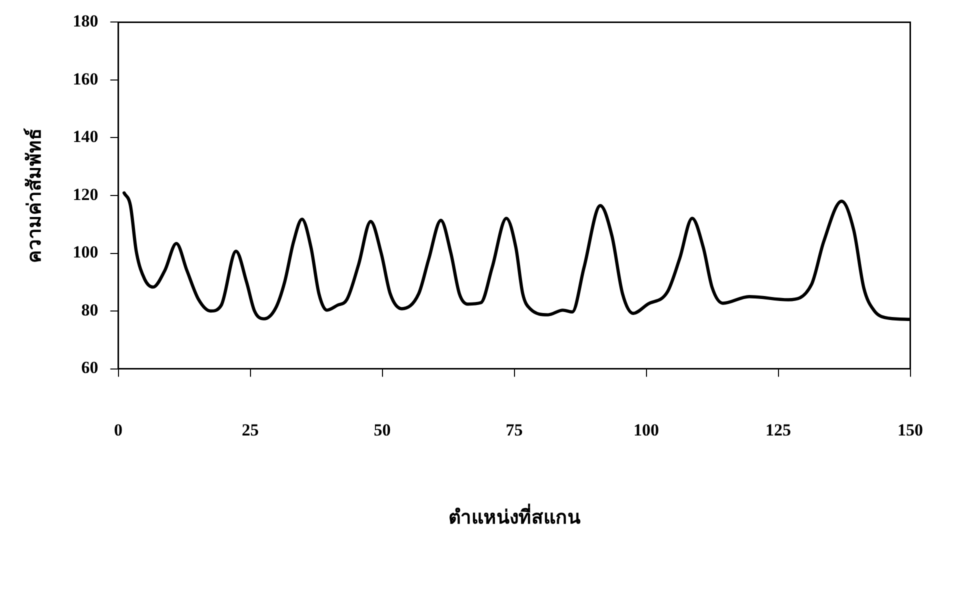 This screenshot has height=594, width=967. Describe the element at coordinates (85, 21) in the screenshot. I see `y-tick-label: 180` at that location.